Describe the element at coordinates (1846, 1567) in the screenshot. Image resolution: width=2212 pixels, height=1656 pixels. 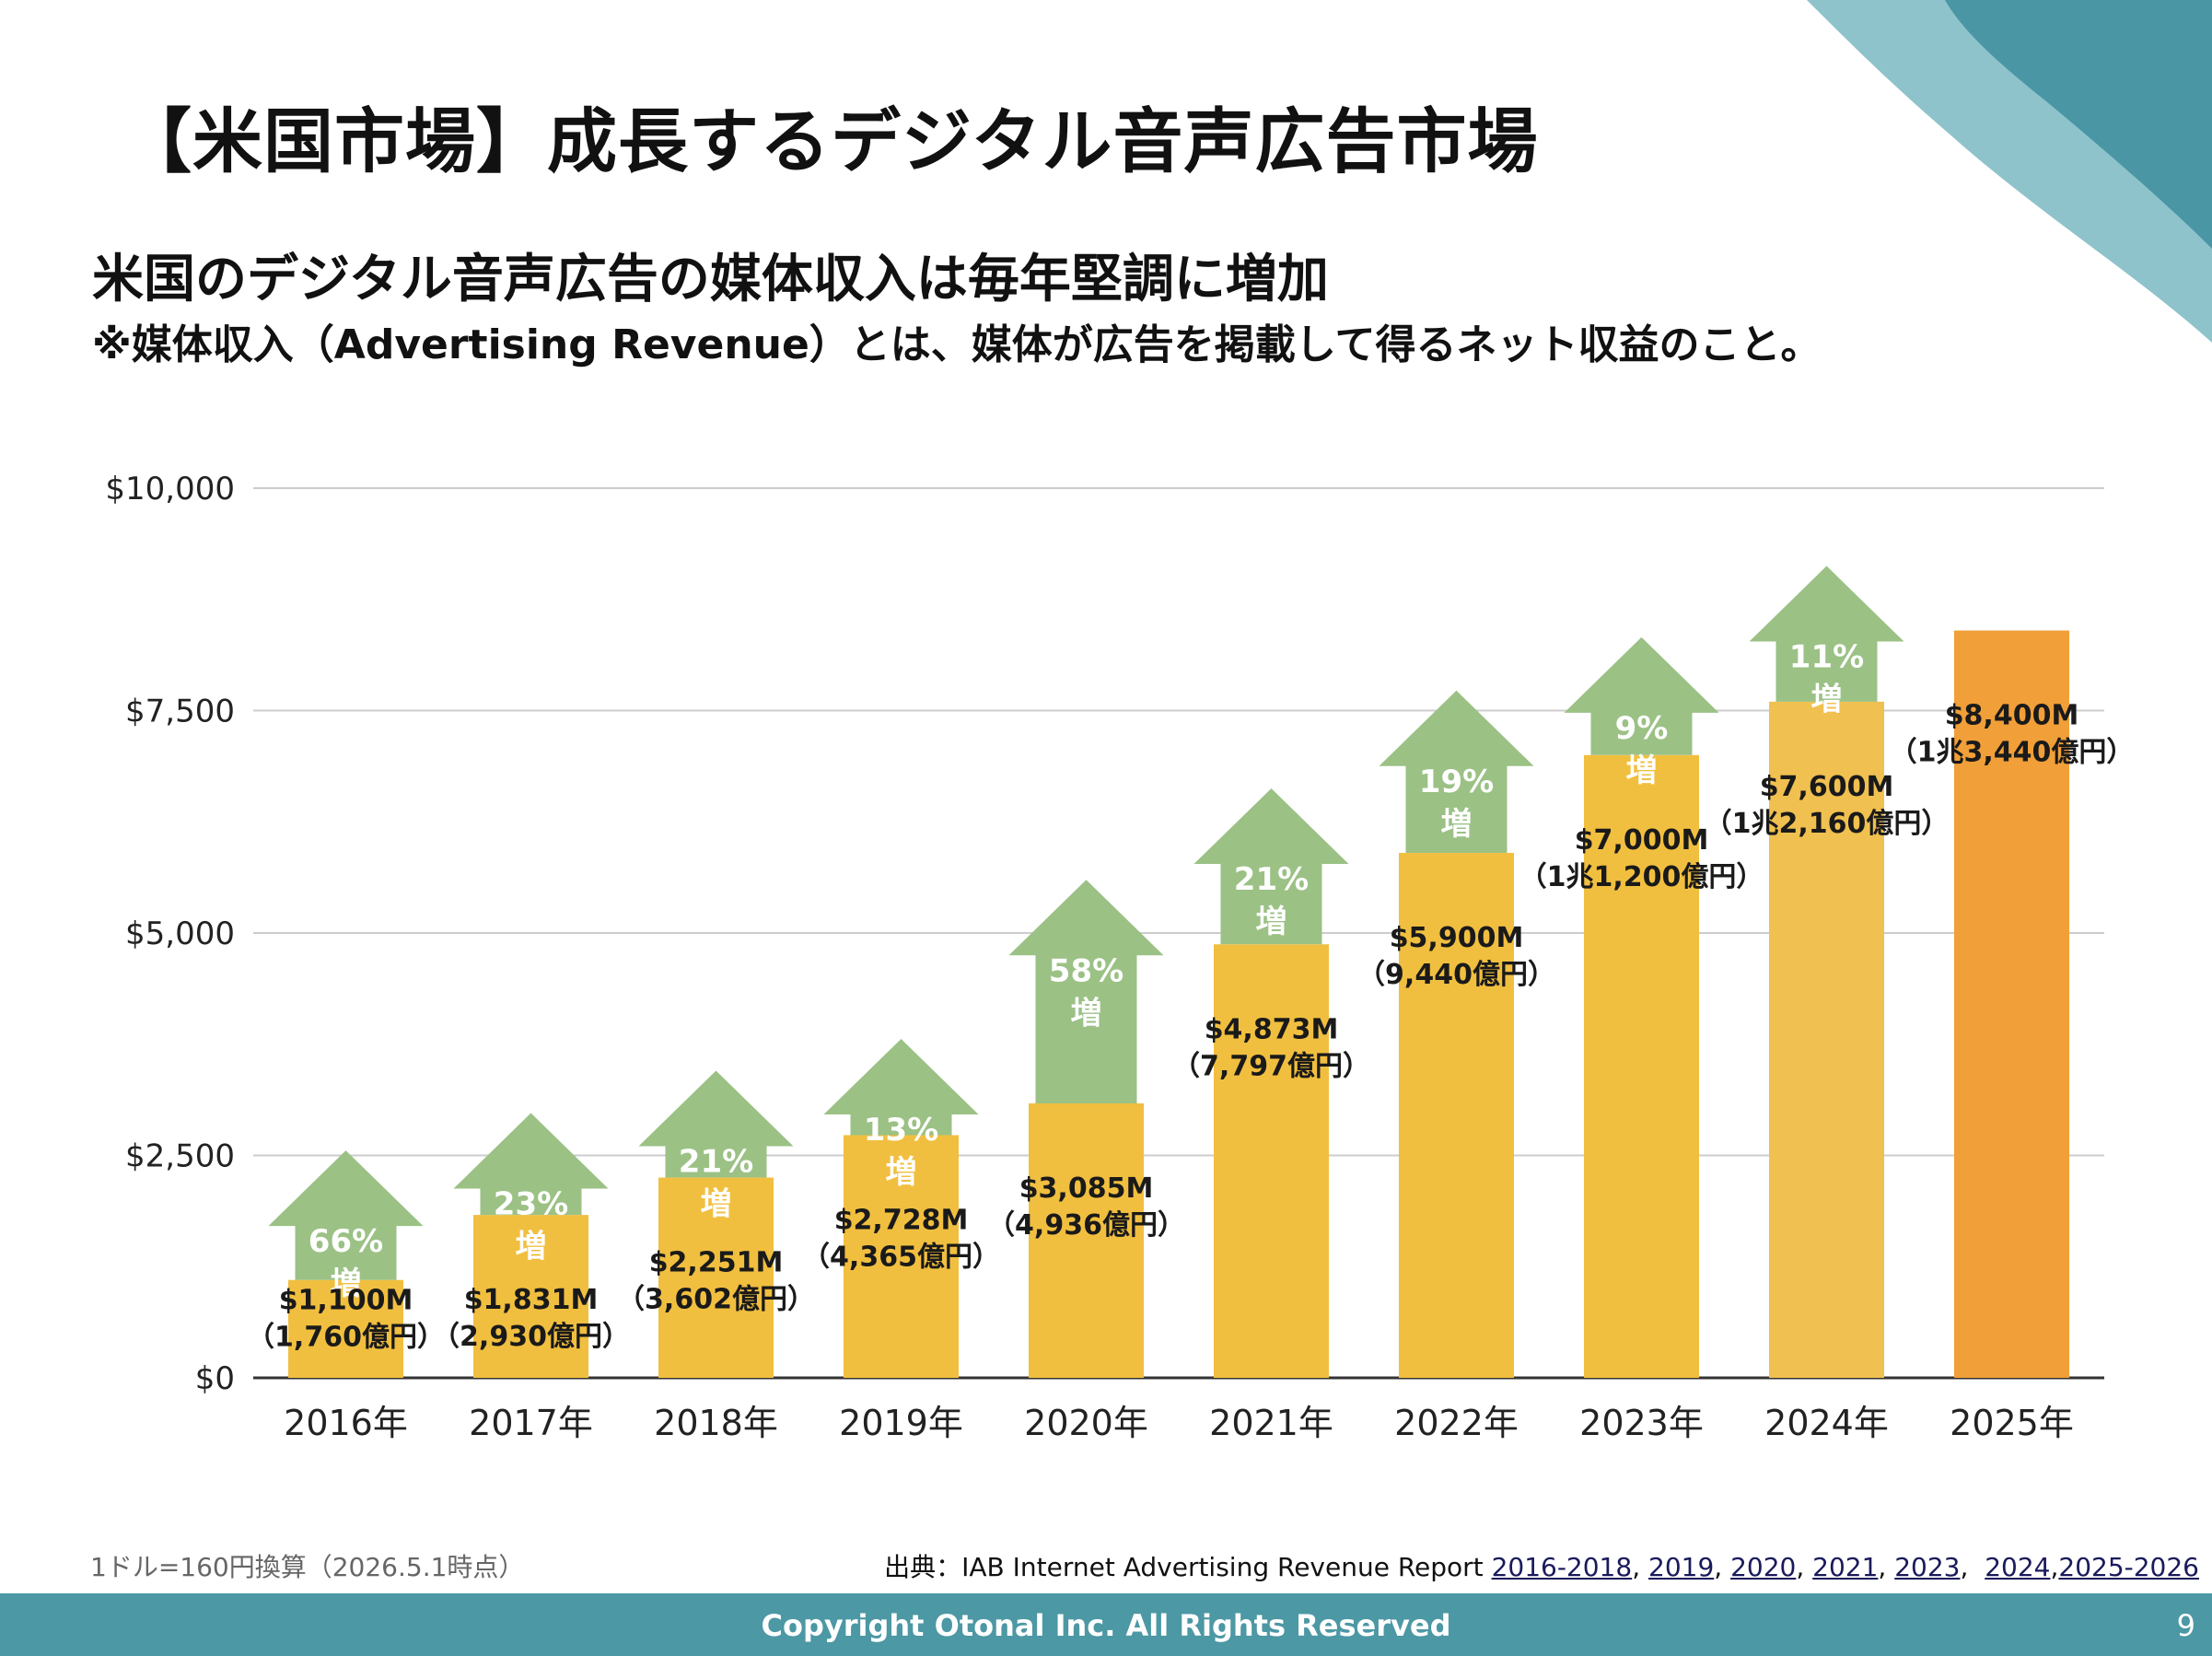
I see `source-link-2021: 2021` at that location.